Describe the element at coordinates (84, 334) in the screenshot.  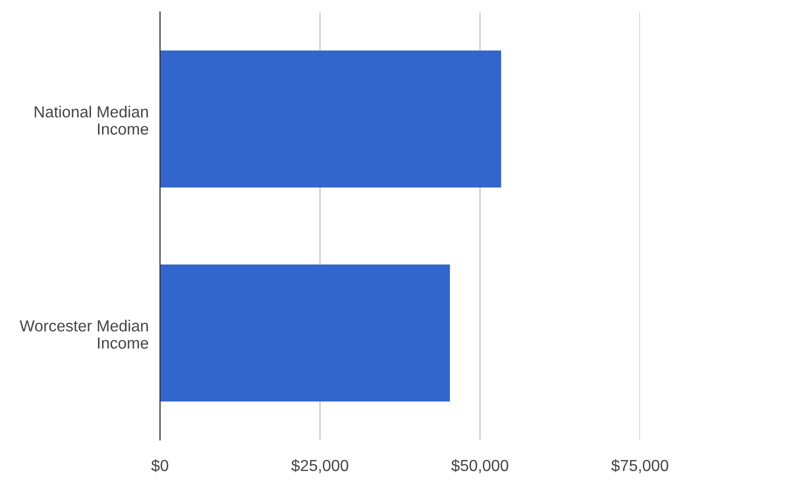
I see `y-tick-label: Worcester Median Income` at that location.